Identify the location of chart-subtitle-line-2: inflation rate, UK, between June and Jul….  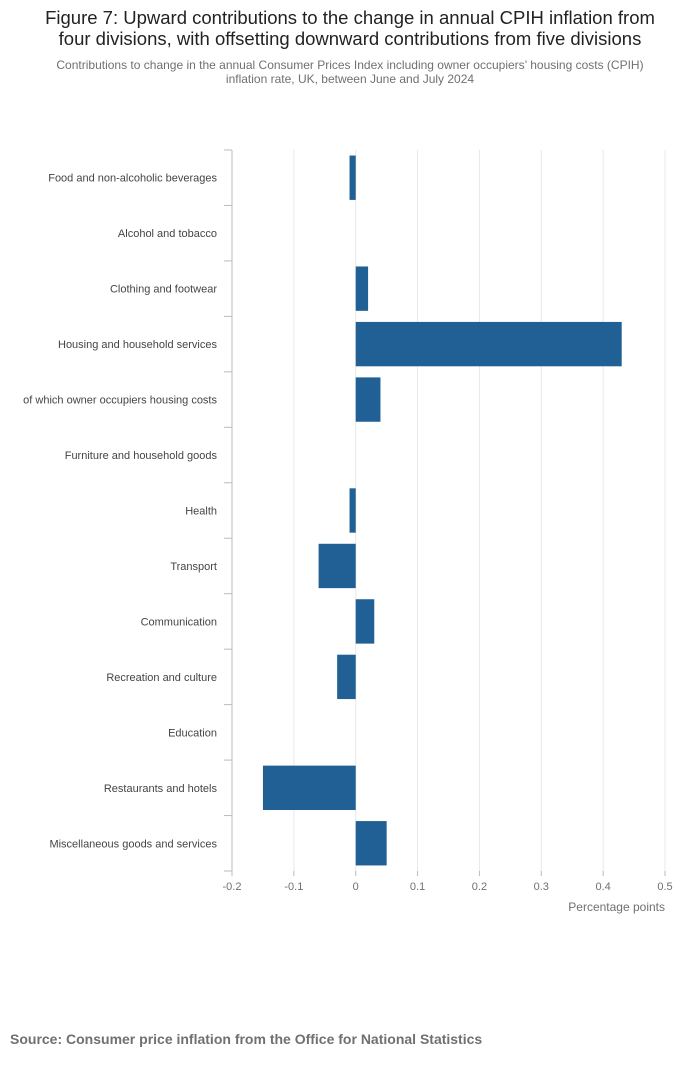
(350, 79).